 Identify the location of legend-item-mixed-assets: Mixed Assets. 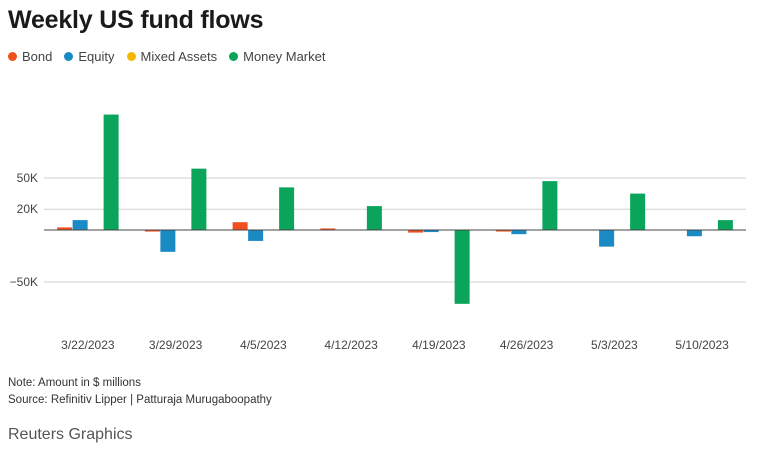
(172, 56).